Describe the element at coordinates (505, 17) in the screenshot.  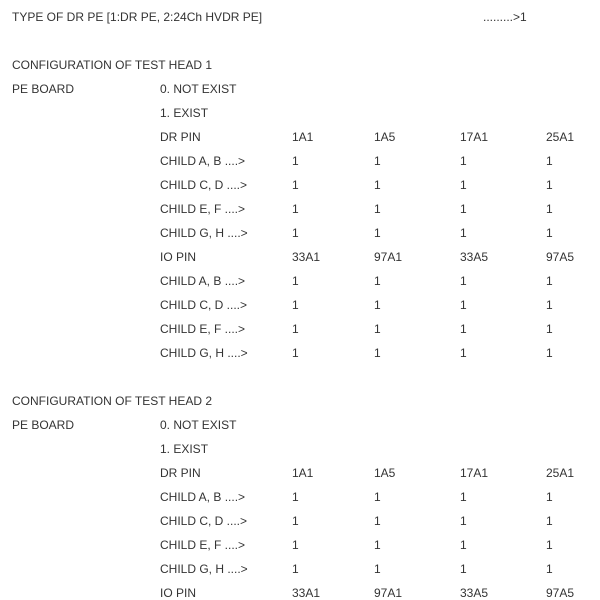
I see `header-value: .........>1` at that location.